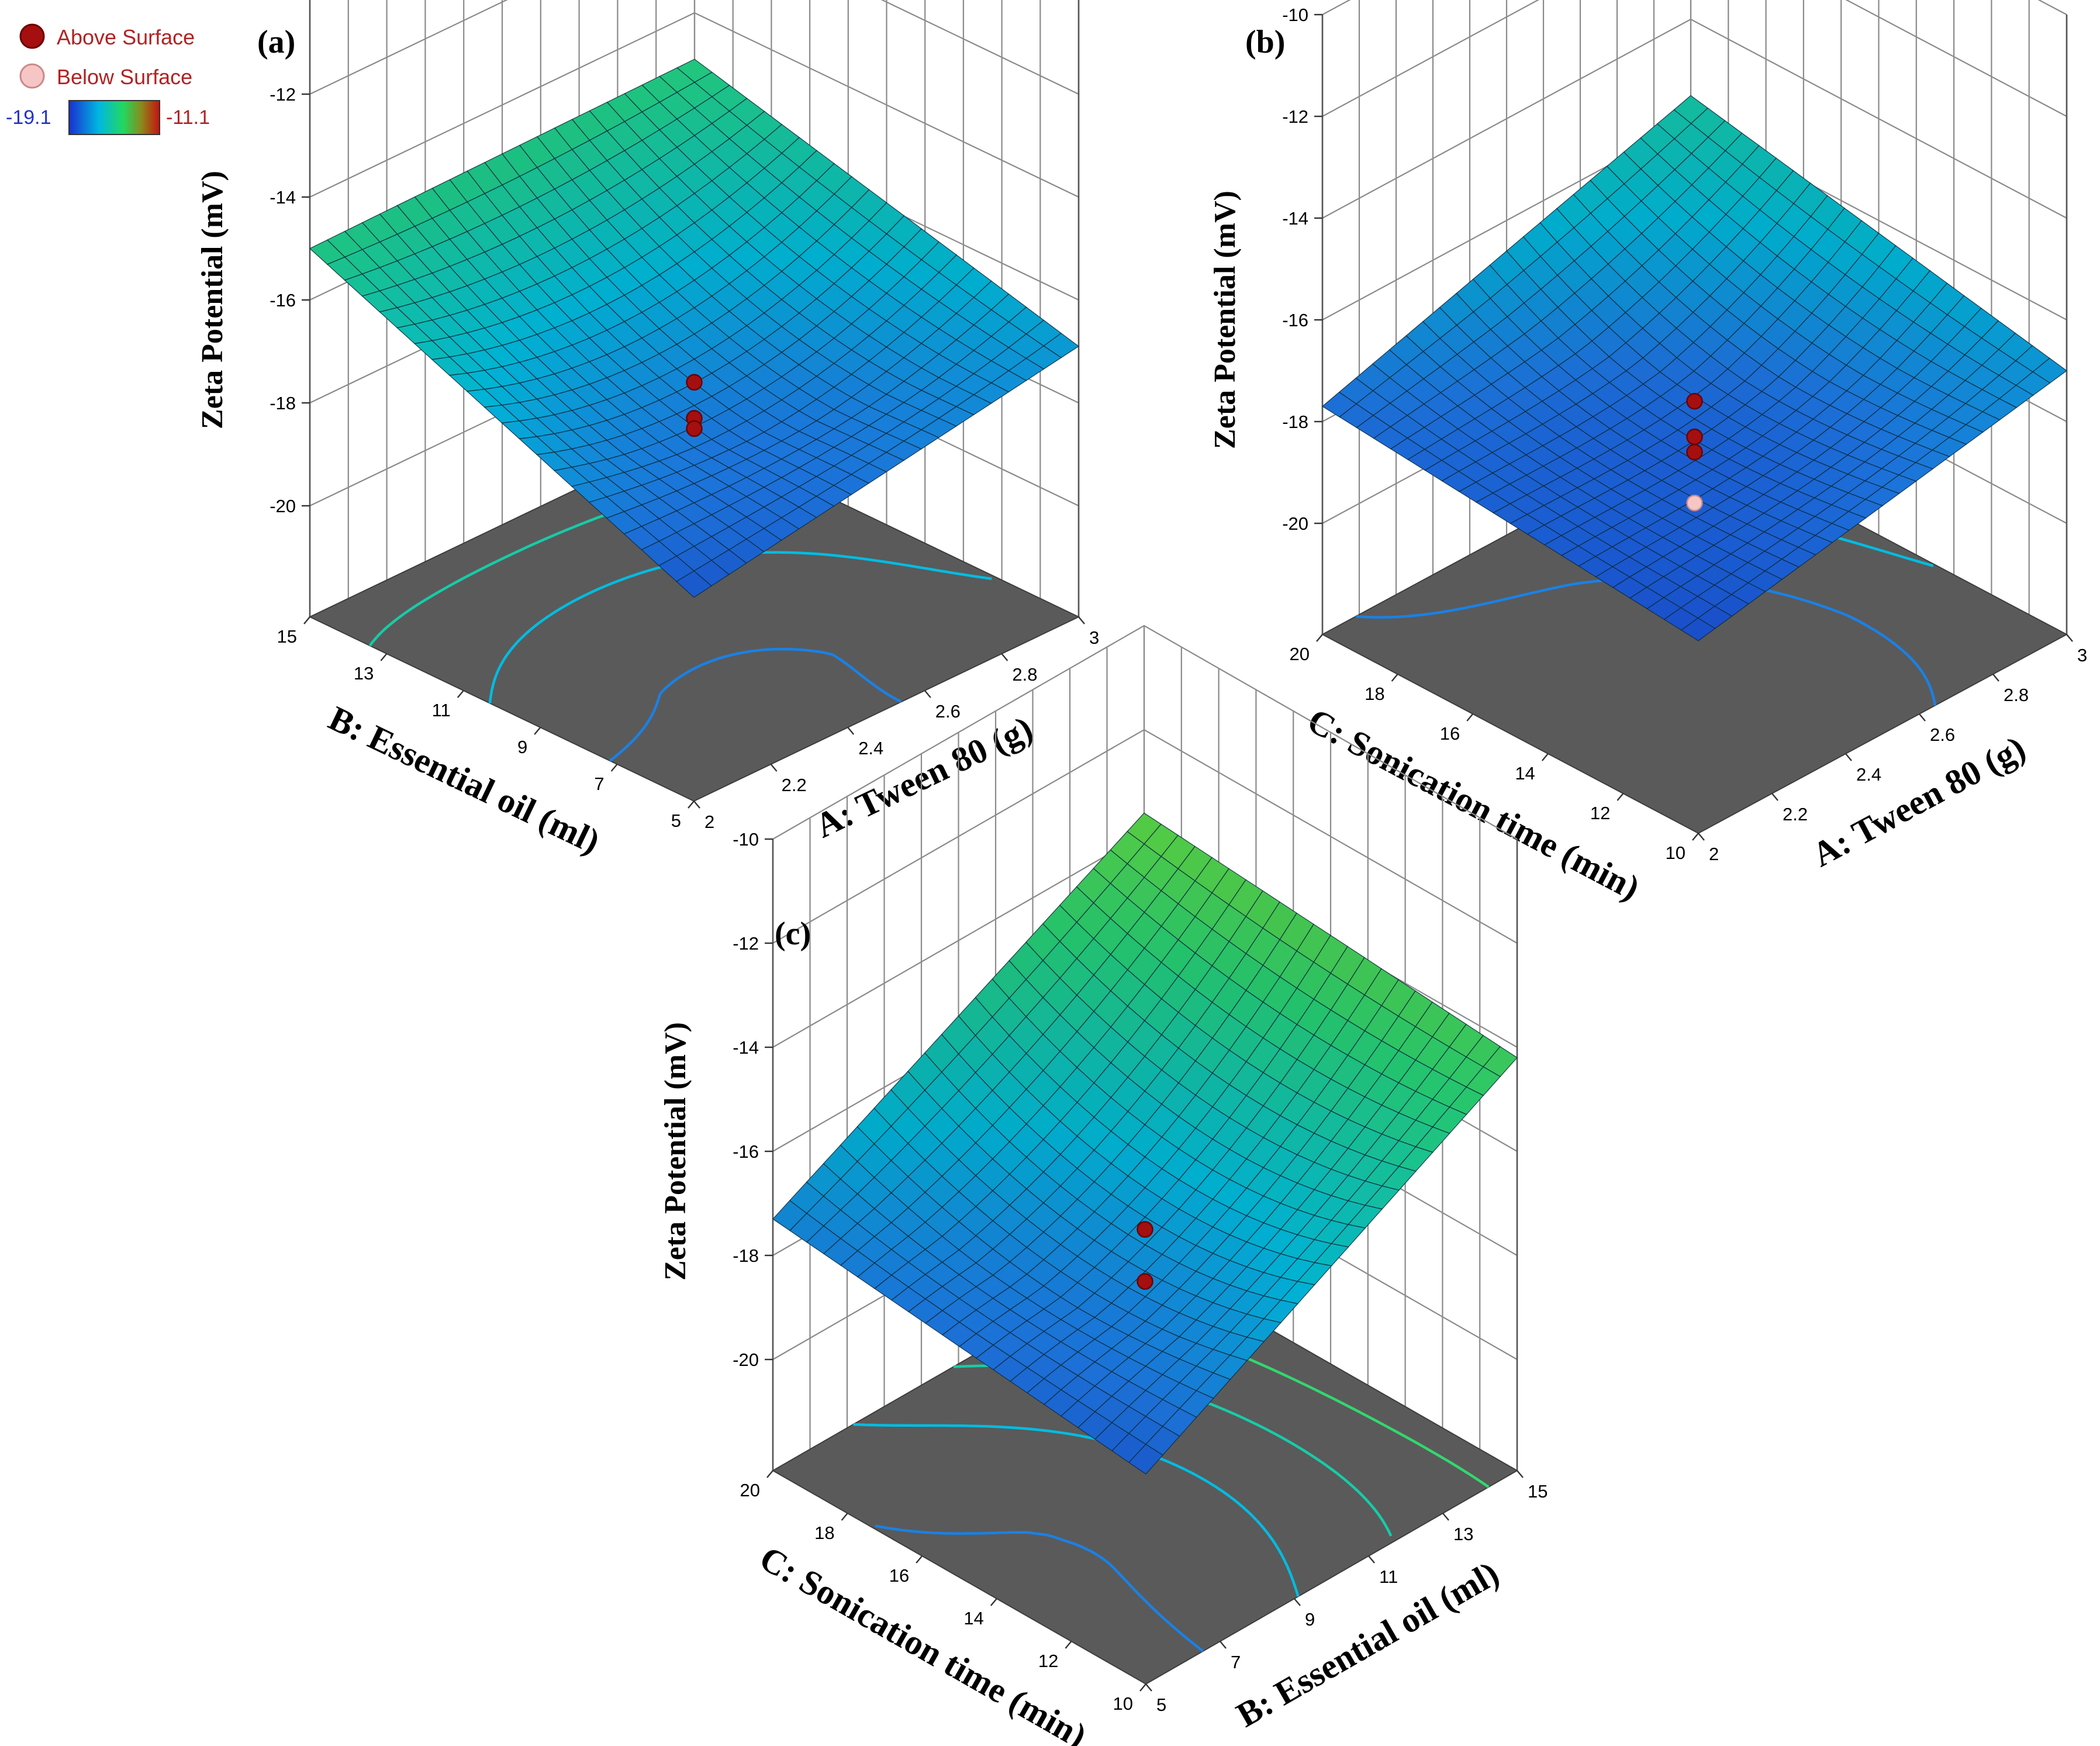 The width and height of the screenshot is (2100, 1746). What do you see at coordinates (1076, 1510) in the screenshot?
I see `panel-c-contour-line` at bounding box center [1076, 1510].